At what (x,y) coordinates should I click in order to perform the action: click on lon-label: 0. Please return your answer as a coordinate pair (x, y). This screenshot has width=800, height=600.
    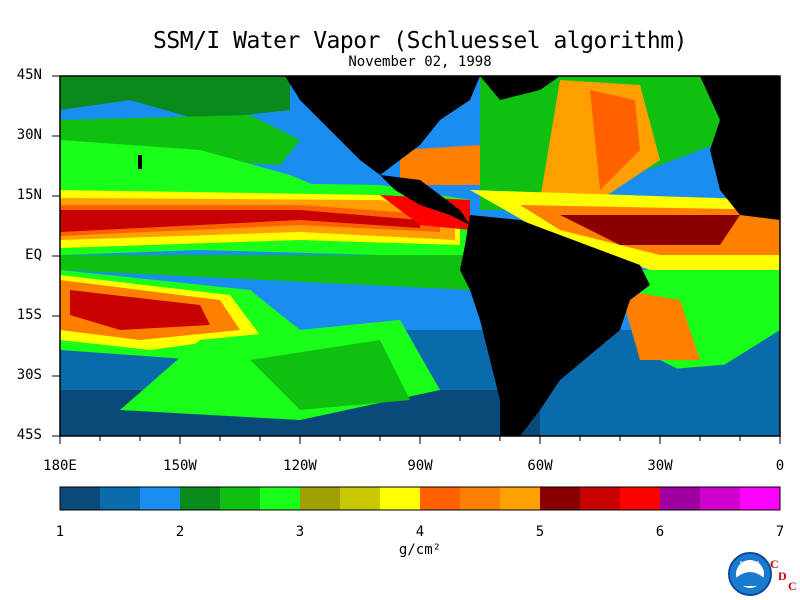
    Looking at the image, I should click on (780, 466).